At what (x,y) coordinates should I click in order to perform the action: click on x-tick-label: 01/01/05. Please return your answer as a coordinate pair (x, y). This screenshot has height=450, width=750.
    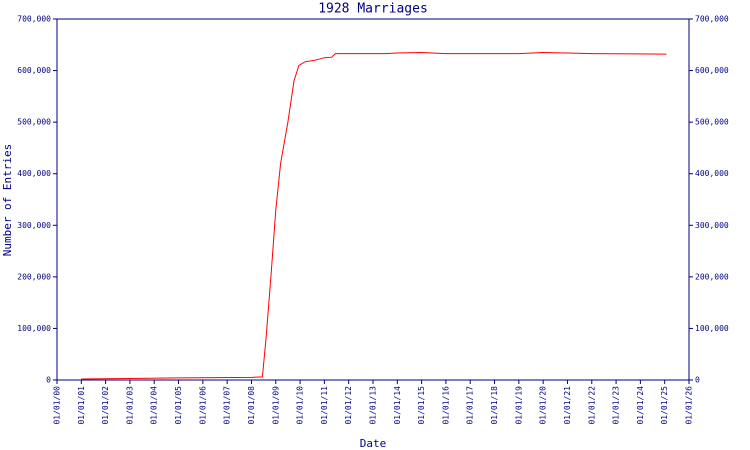
    Looking at the image, I should click on (178, 405).